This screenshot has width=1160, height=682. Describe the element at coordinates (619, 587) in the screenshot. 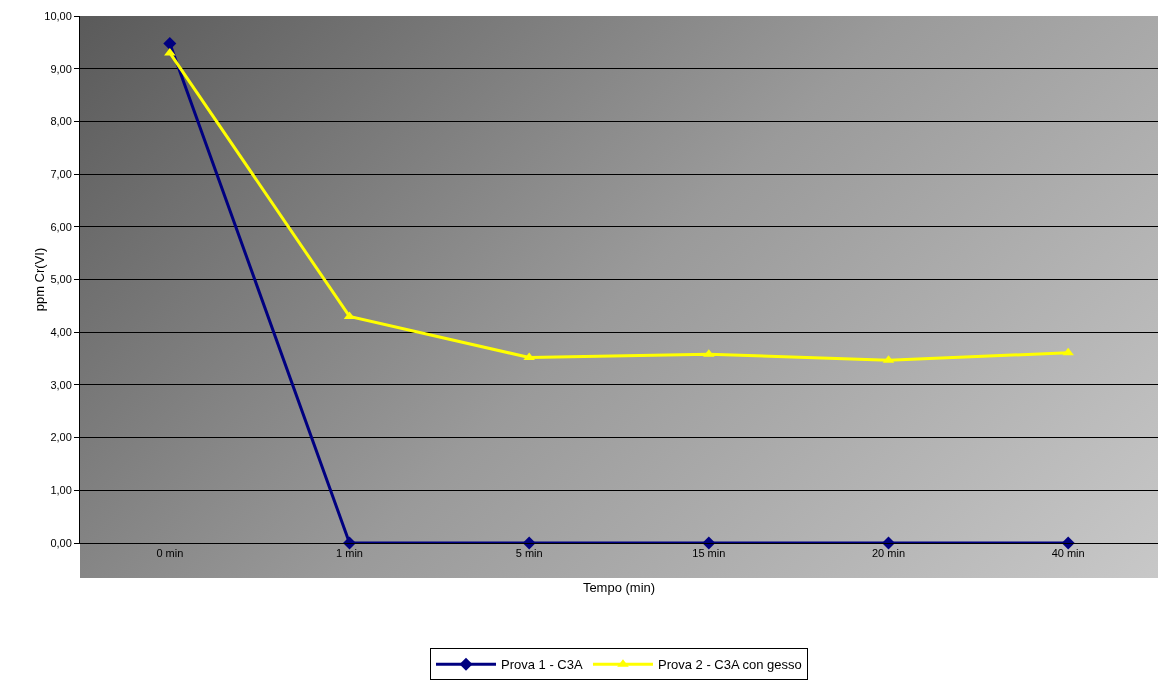

I see `x-axis-title: Tempo (min)` at that location.